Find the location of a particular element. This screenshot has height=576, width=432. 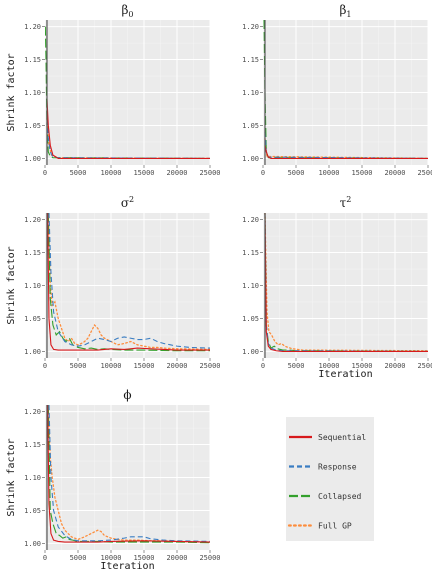

legend-label: Response is located at coordinates (337, 467).